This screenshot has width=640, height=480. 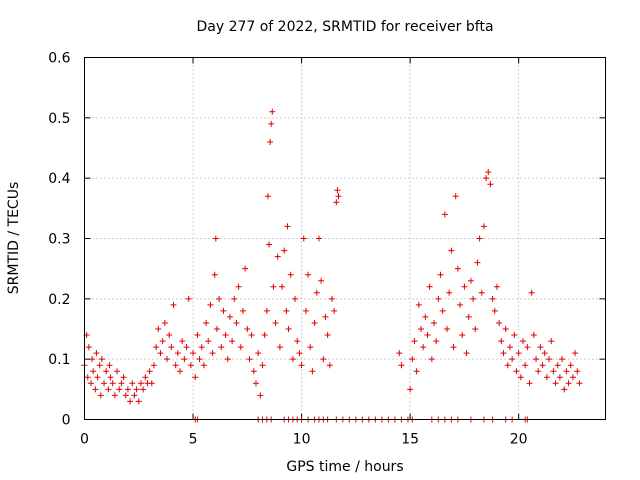 I want to click on y-tick-label: 0, so click(x=66, y=421).